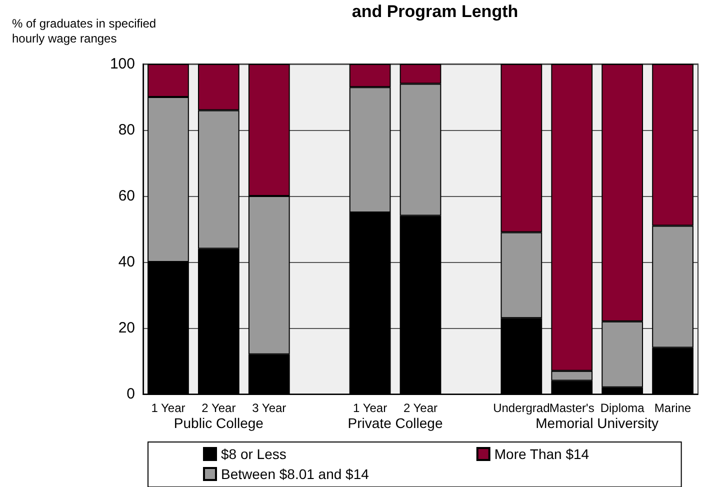 The image size is (715, 487). I want to click on x-tick-label: Undergrad, so click(521, 408).